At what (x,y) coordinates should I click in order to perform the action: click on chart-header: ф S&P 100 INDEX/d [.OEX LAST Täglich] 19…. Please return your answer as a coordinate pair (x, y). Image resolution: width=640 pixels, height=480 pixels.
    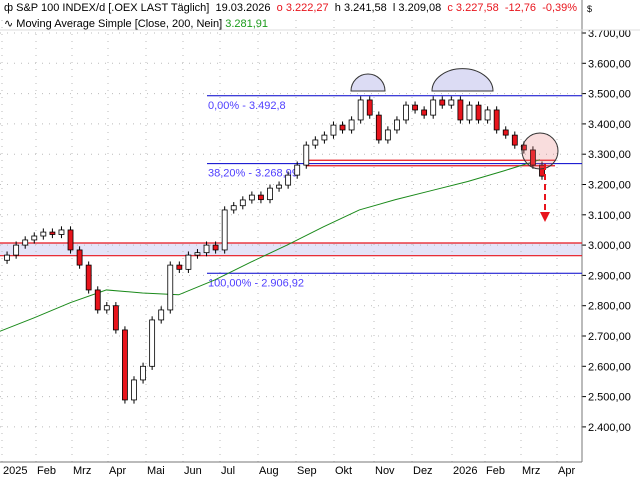
    Looking at the image, I should click on (290, 8).